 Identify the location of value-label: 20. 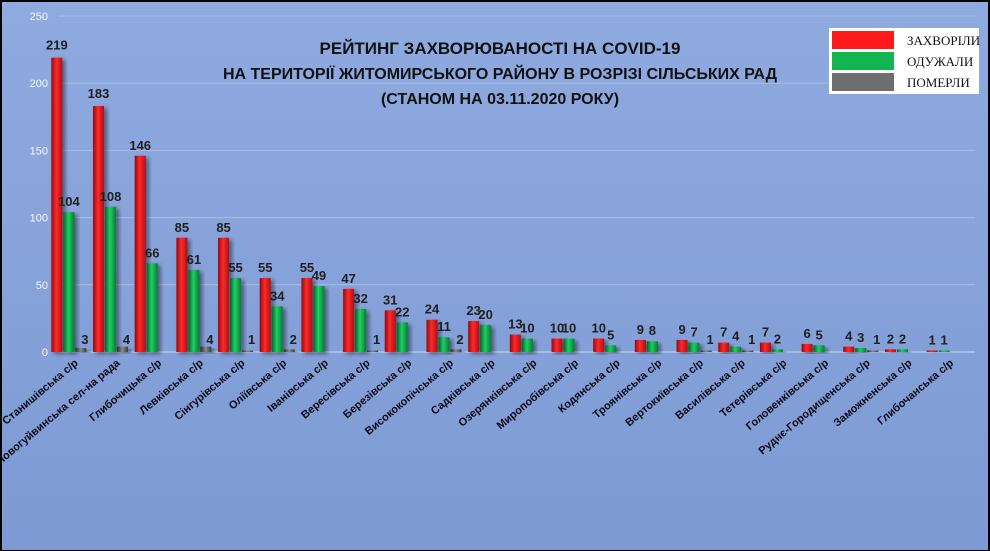
(485, 314).